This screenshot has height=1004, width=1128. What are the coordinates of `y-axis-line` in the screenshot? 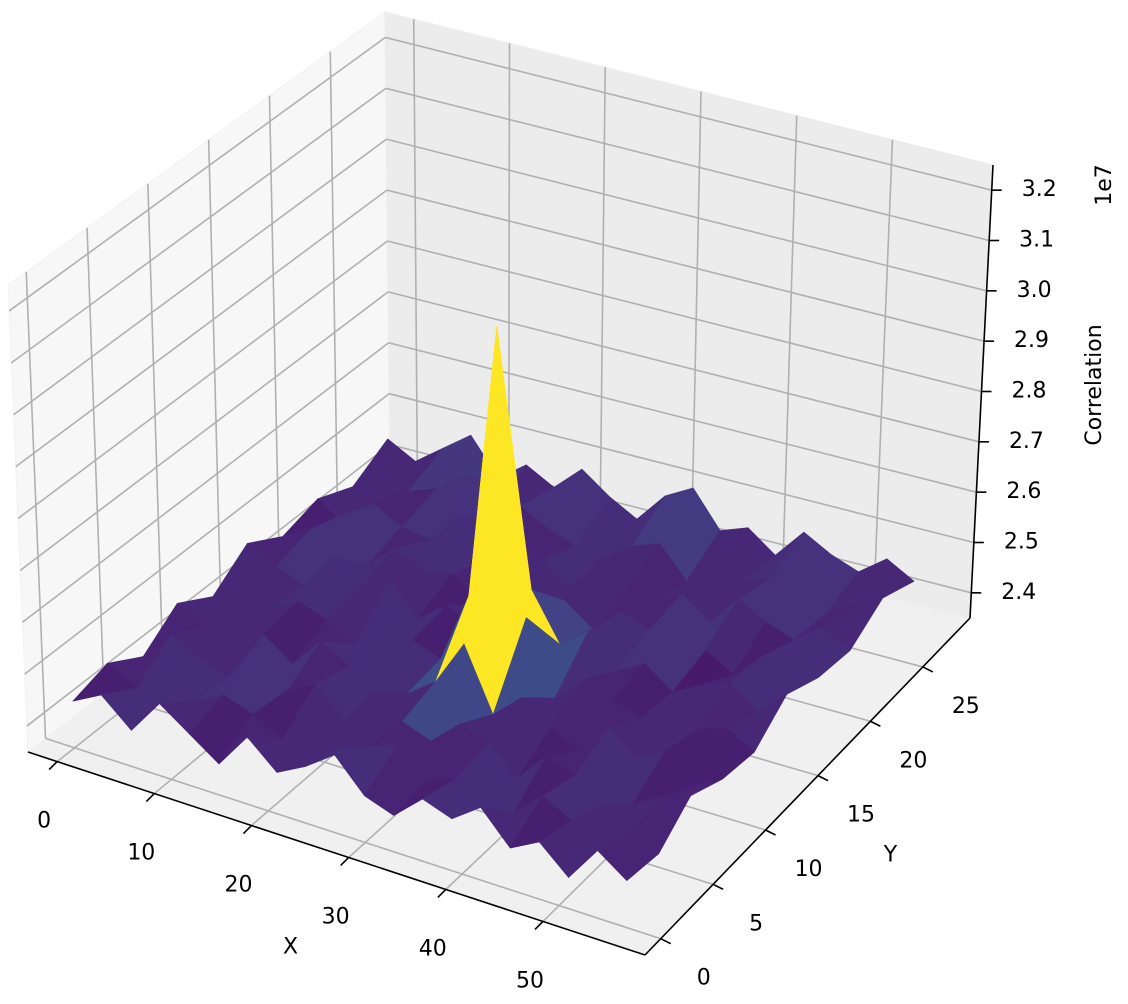 It's located at (807, 786).